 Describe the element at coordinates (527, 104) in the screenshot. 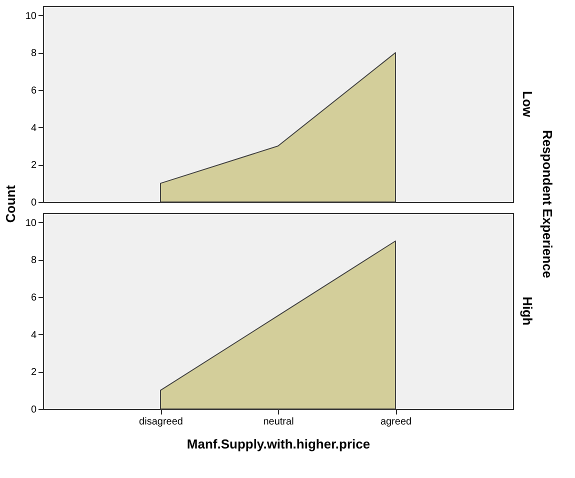

I see `text: Low` at that location.